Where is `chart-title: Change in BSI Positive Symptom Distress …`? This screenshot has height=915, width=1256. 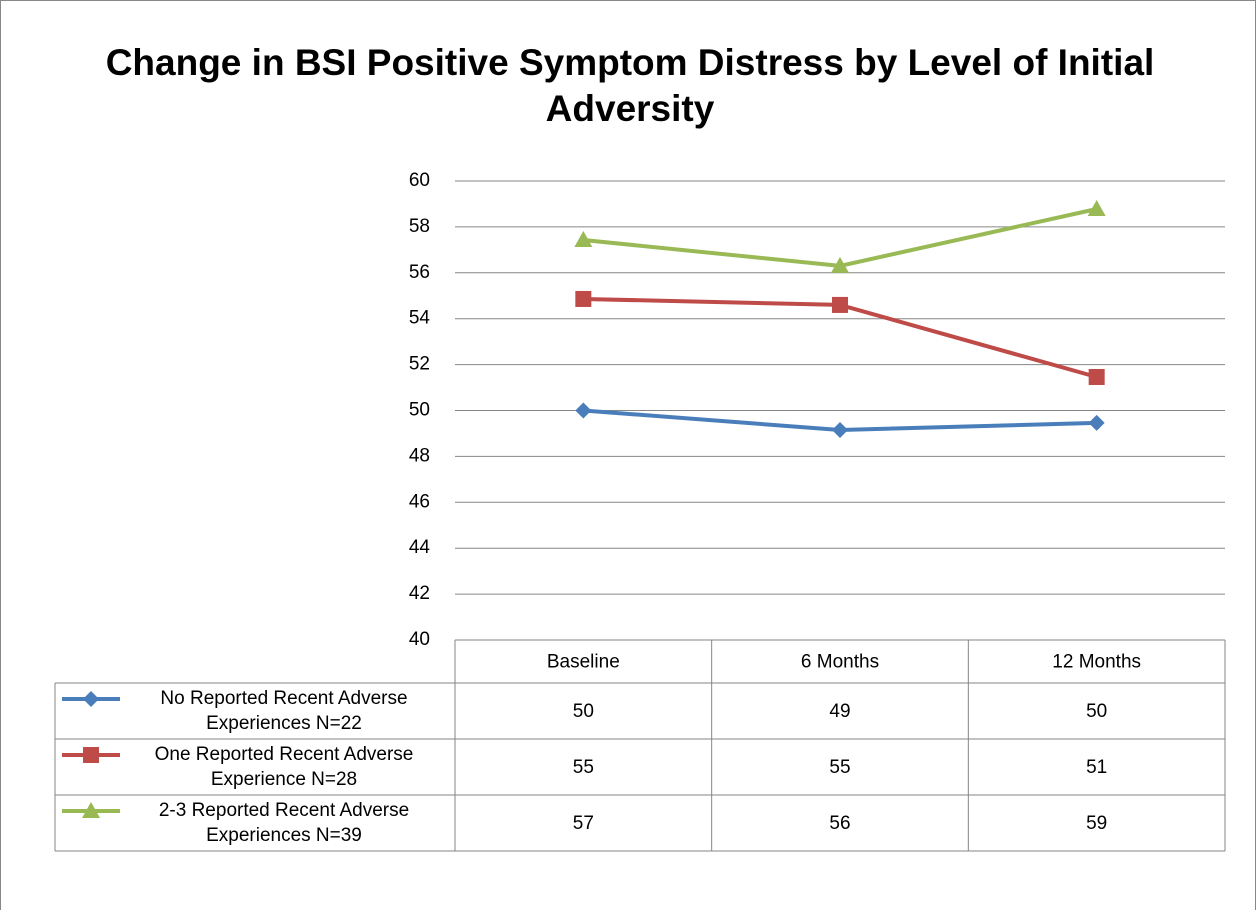
chart-title: Change in BSI Positive Symptom Distress … is located at coordinates (630, 85).